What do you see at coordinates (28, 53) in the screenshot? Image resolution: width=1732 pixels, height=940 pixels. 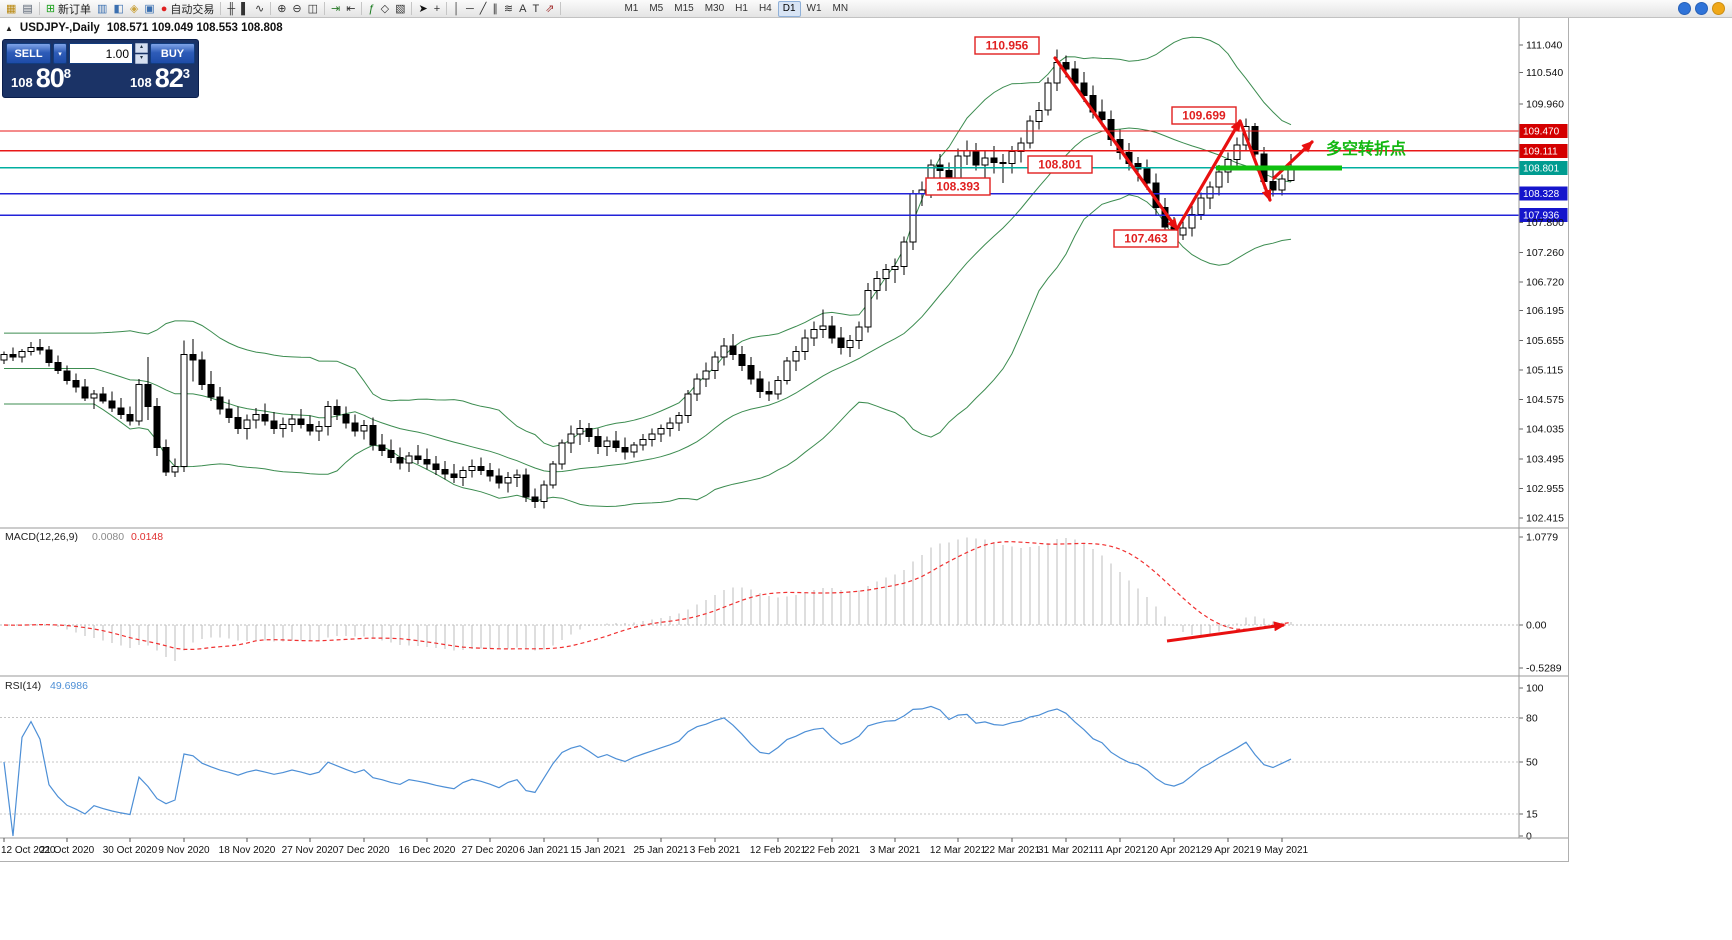 I see `sell-button: SELL` at bounding box center [28, 53].